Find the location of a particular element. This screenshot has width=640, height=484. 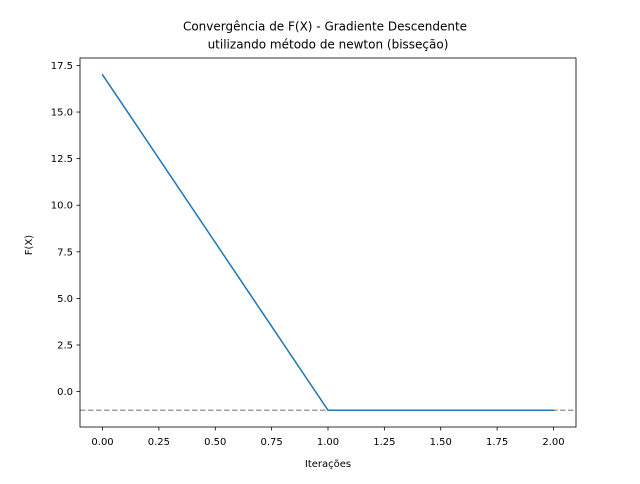

x-tick-label: 1.75 is located at coordinates (497, 442).